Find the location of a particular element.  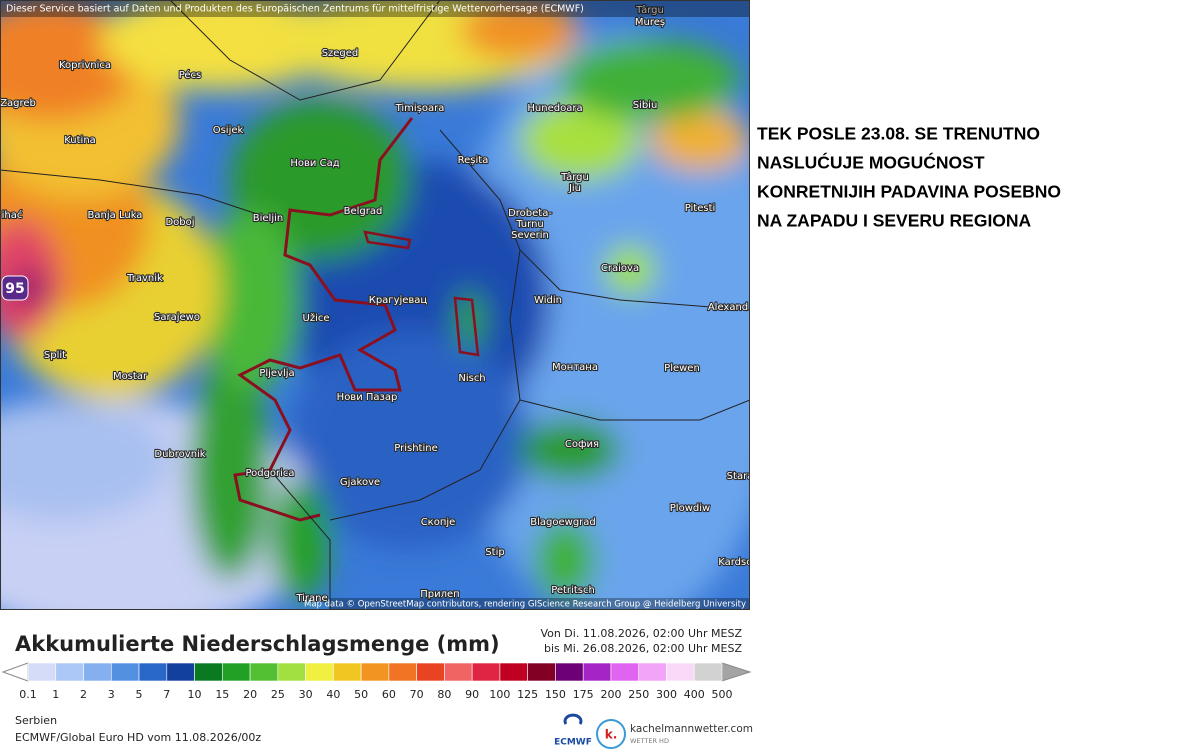

place-label: Craiova is located at coordinates (620, 268).